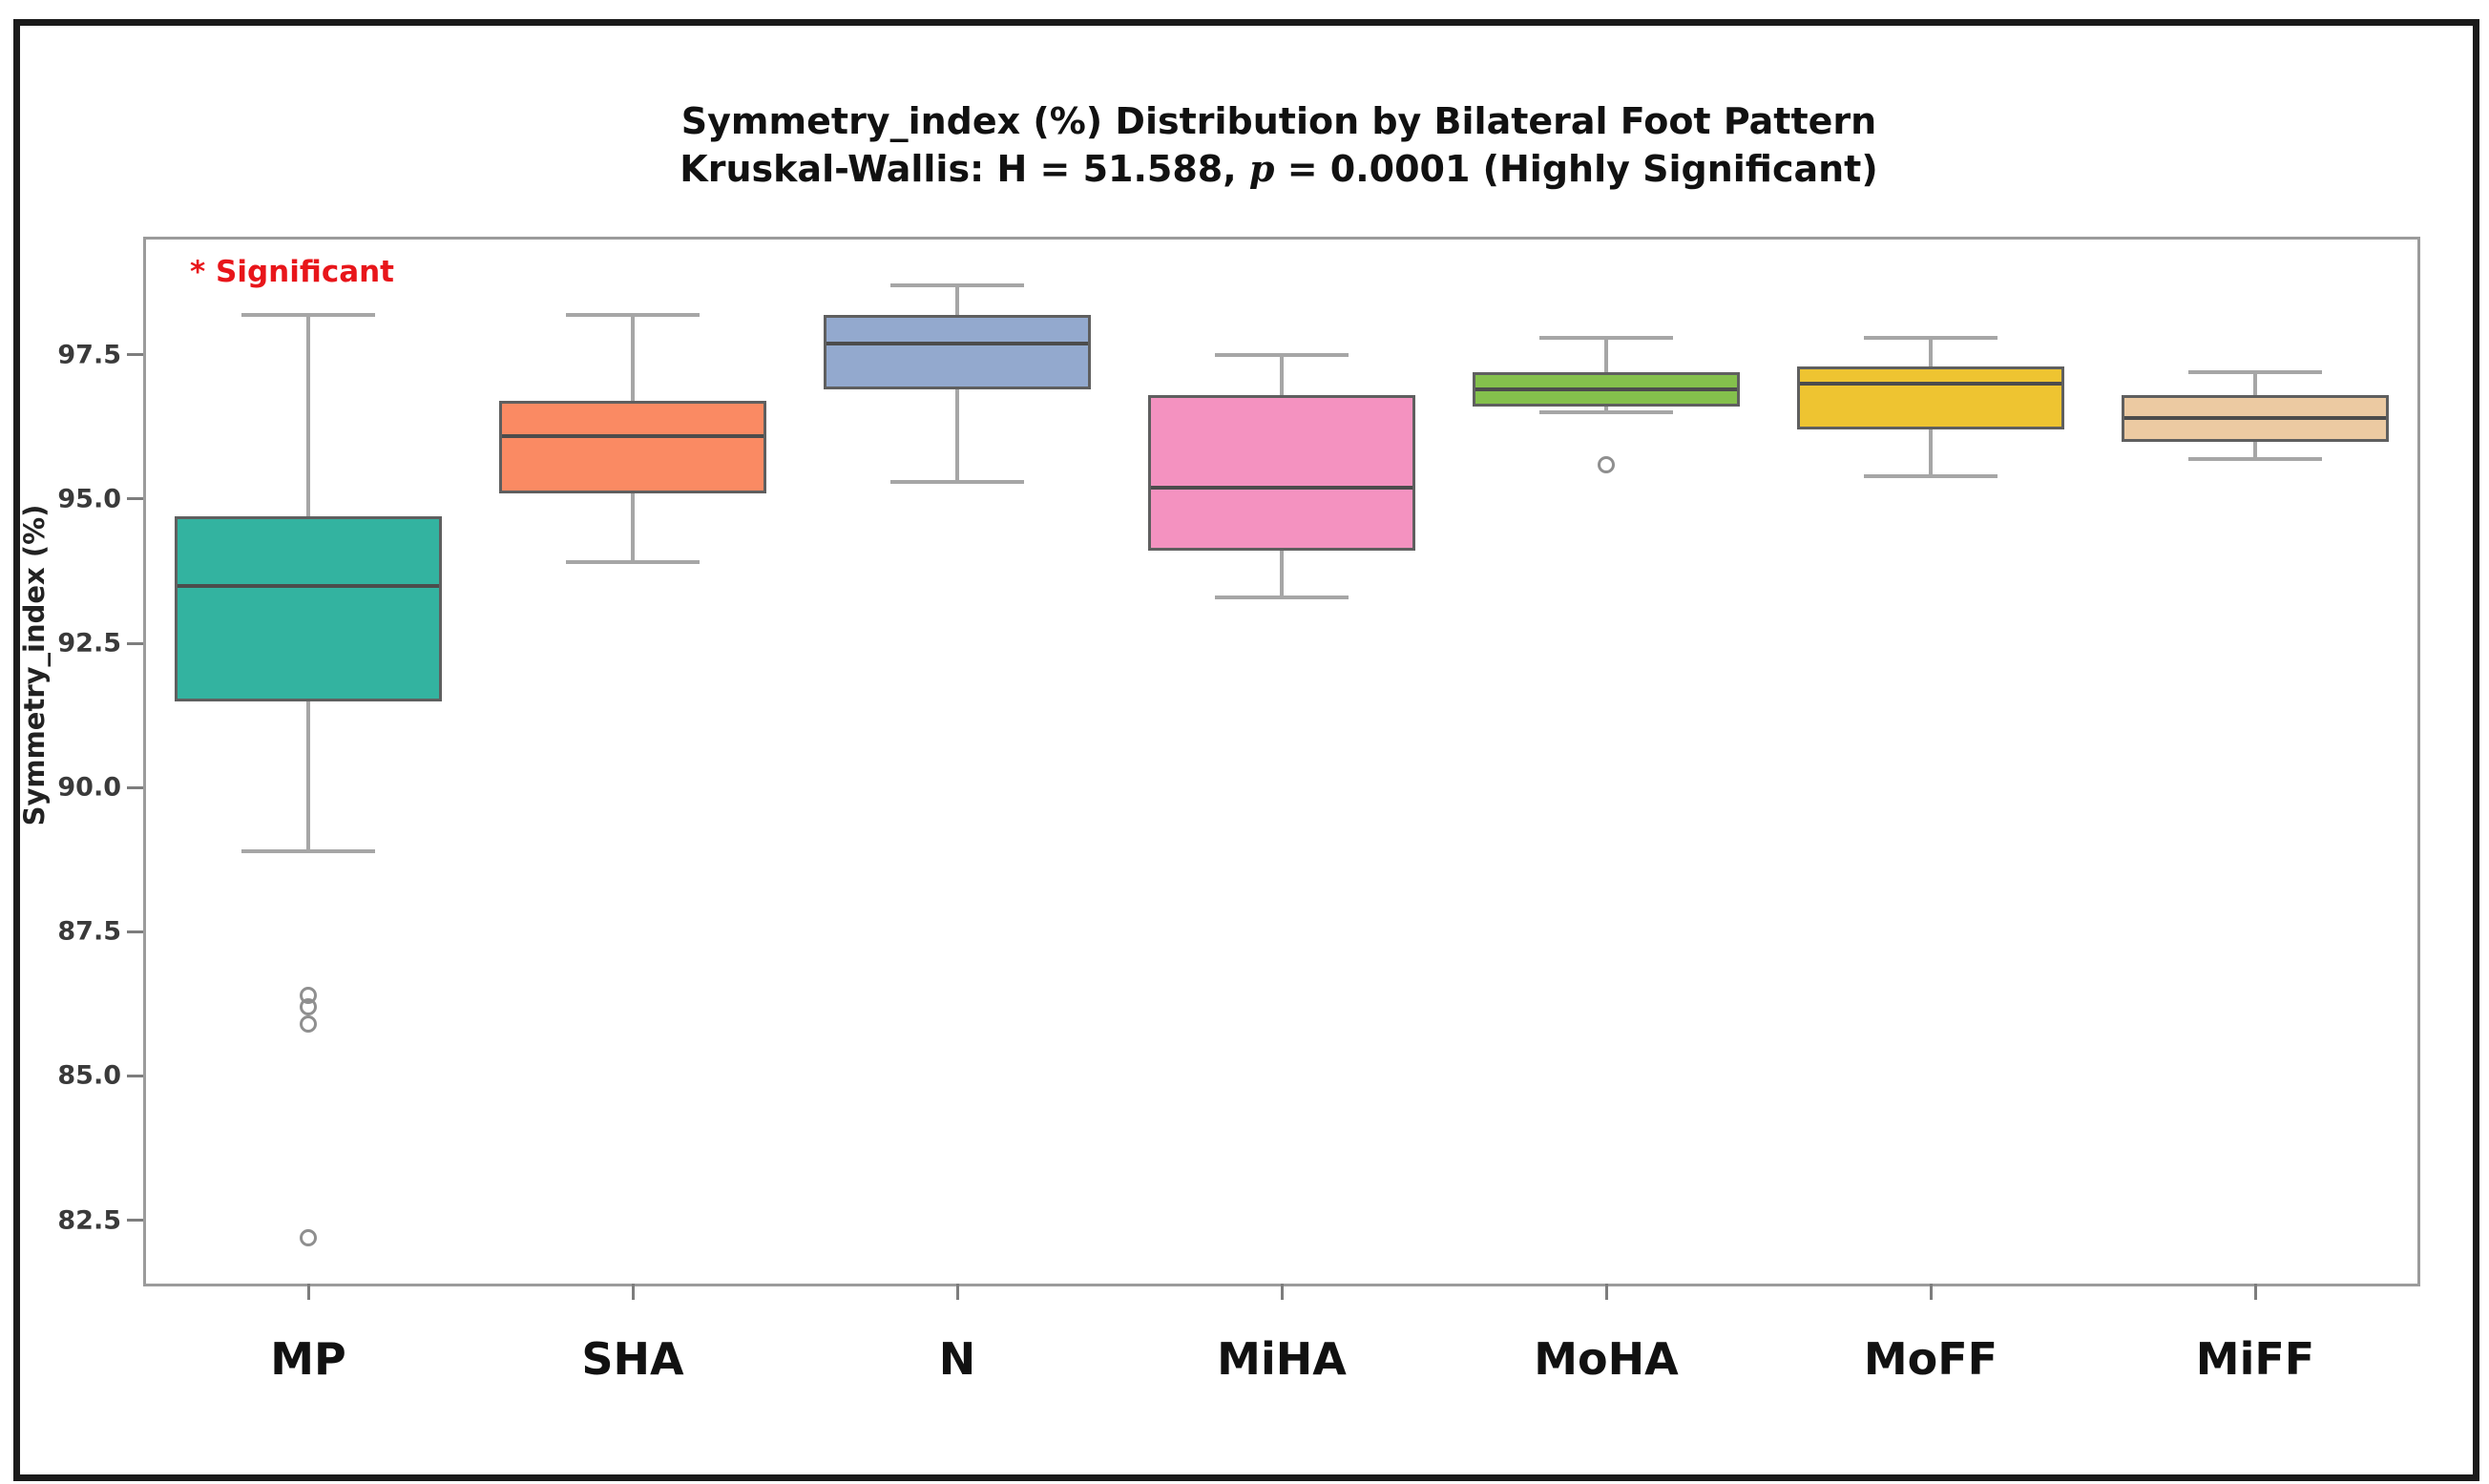 This screenshot has height=1484, width=2489. What do you see at coordinates (1606, 1292) in the screenshot?
I see `x-tick-mark-MoHA` at bounding box center [1606, 1292].